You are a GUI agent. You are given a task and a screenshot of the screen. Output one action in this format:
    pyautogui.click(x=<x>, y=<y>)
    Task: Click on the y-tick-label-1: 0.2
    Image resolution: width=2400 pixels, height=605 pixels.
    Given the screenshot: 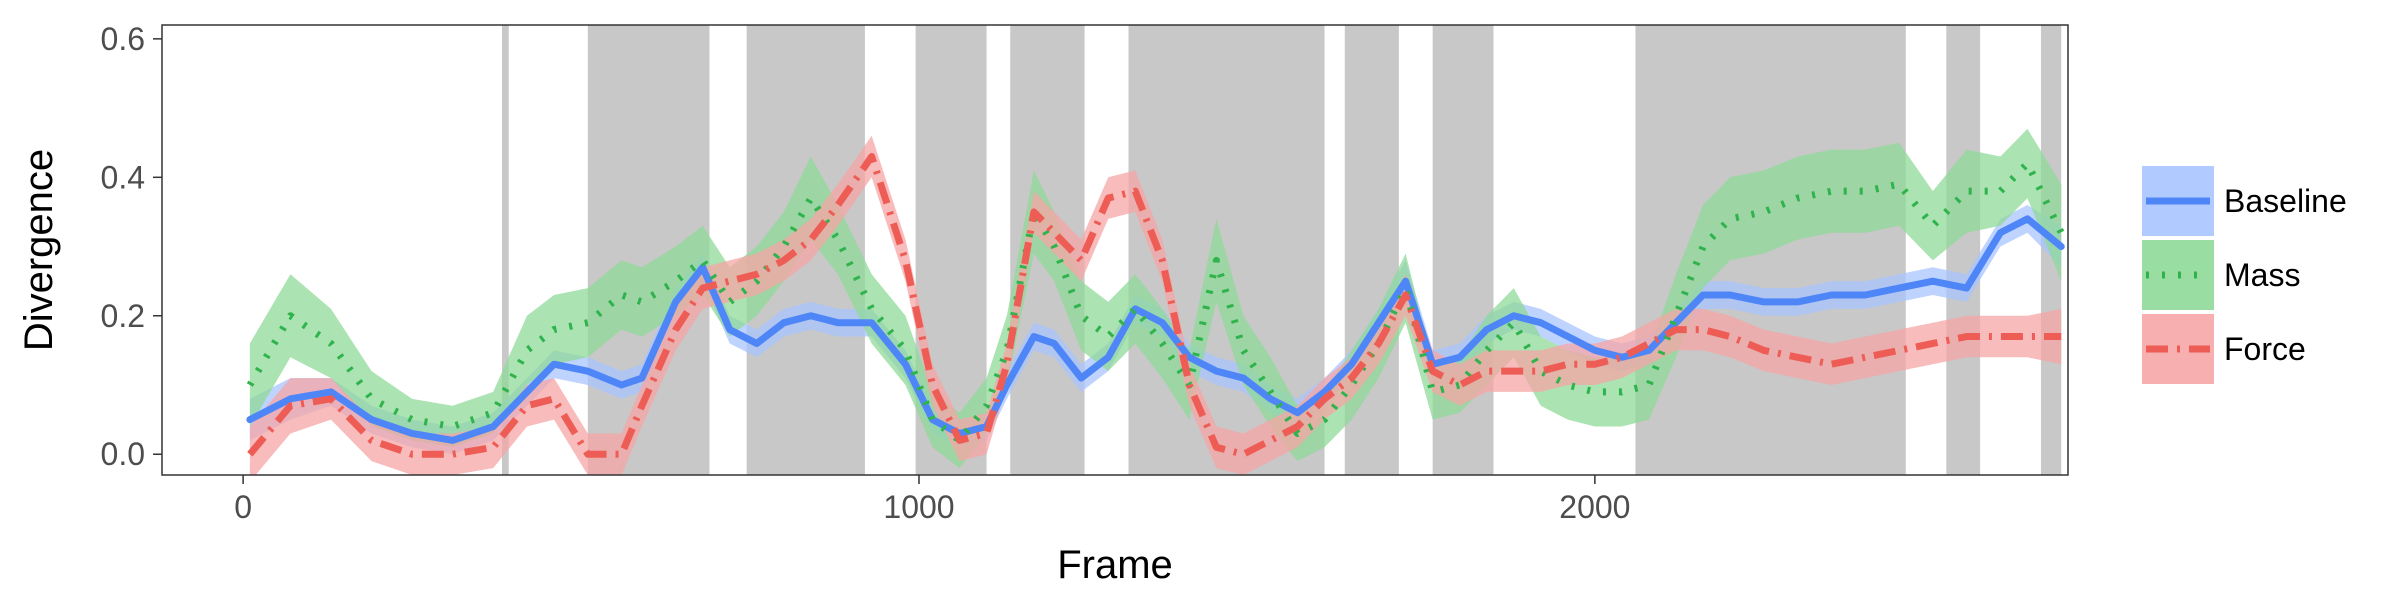 What is the action you would take?
    pyautogui.click(x=123, y=316)
    